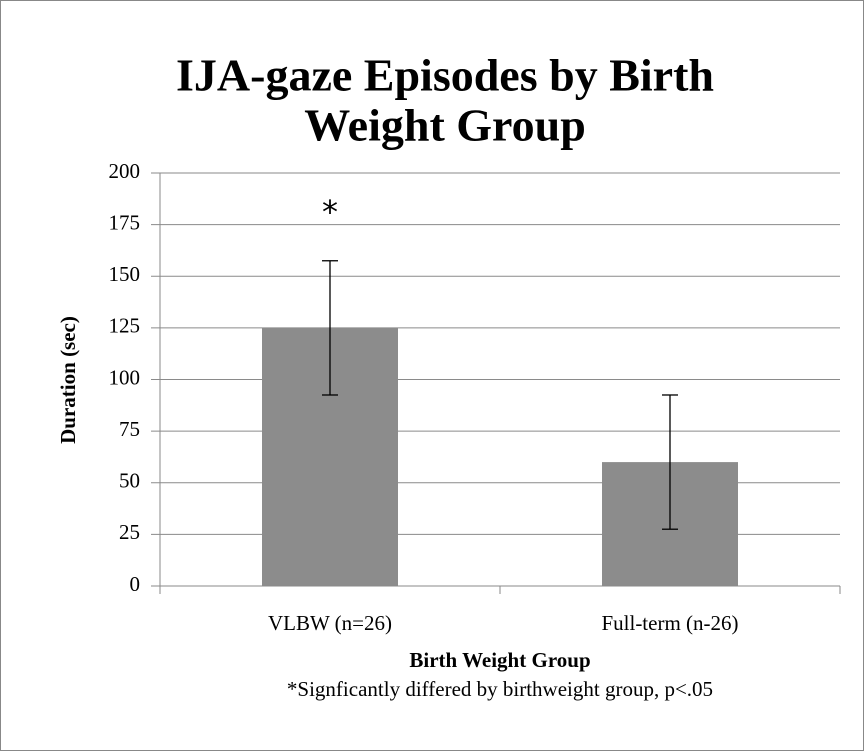  Describe the element at coordinates (135, 584) in the screenshot. I see `y-tick-label: 0` at that location.